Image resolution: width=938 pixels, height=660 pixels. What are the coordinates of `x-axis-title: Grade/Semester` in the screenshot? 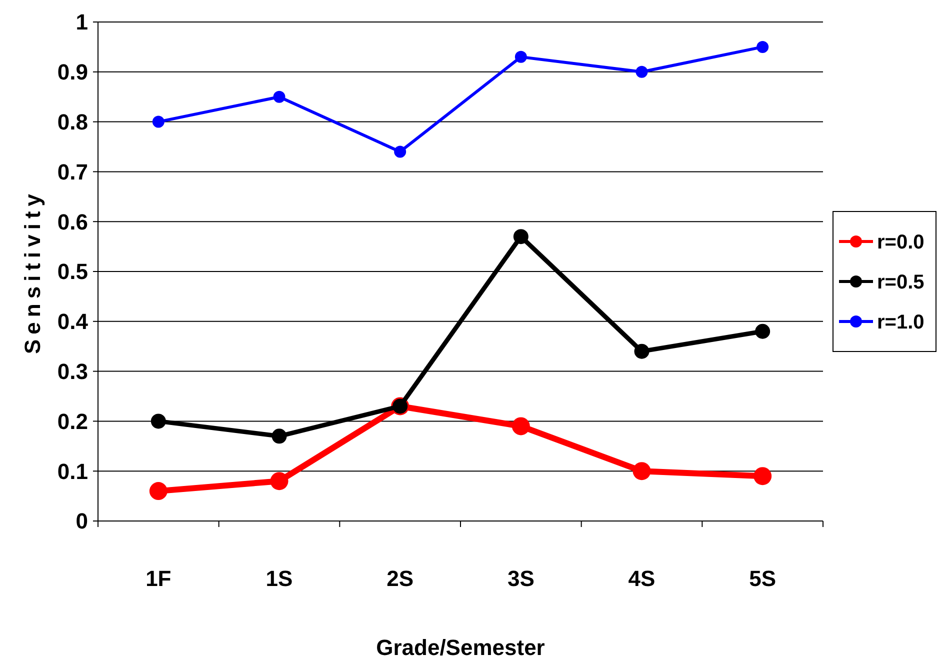 It's located at (461, 647).